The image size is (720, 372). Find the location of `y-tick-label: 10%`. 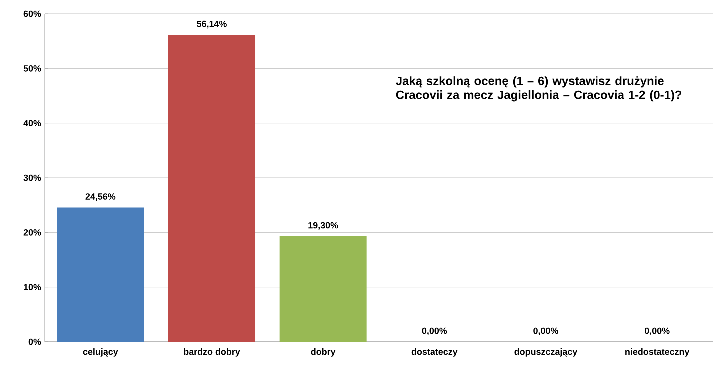

y-tick-label: 10% is located at coordinates (33, 287).